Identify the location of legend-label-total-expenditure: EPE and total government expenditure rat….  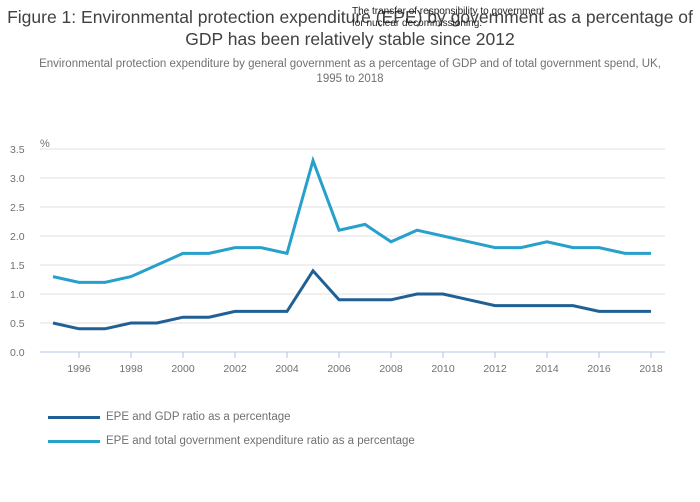
(260, 441).